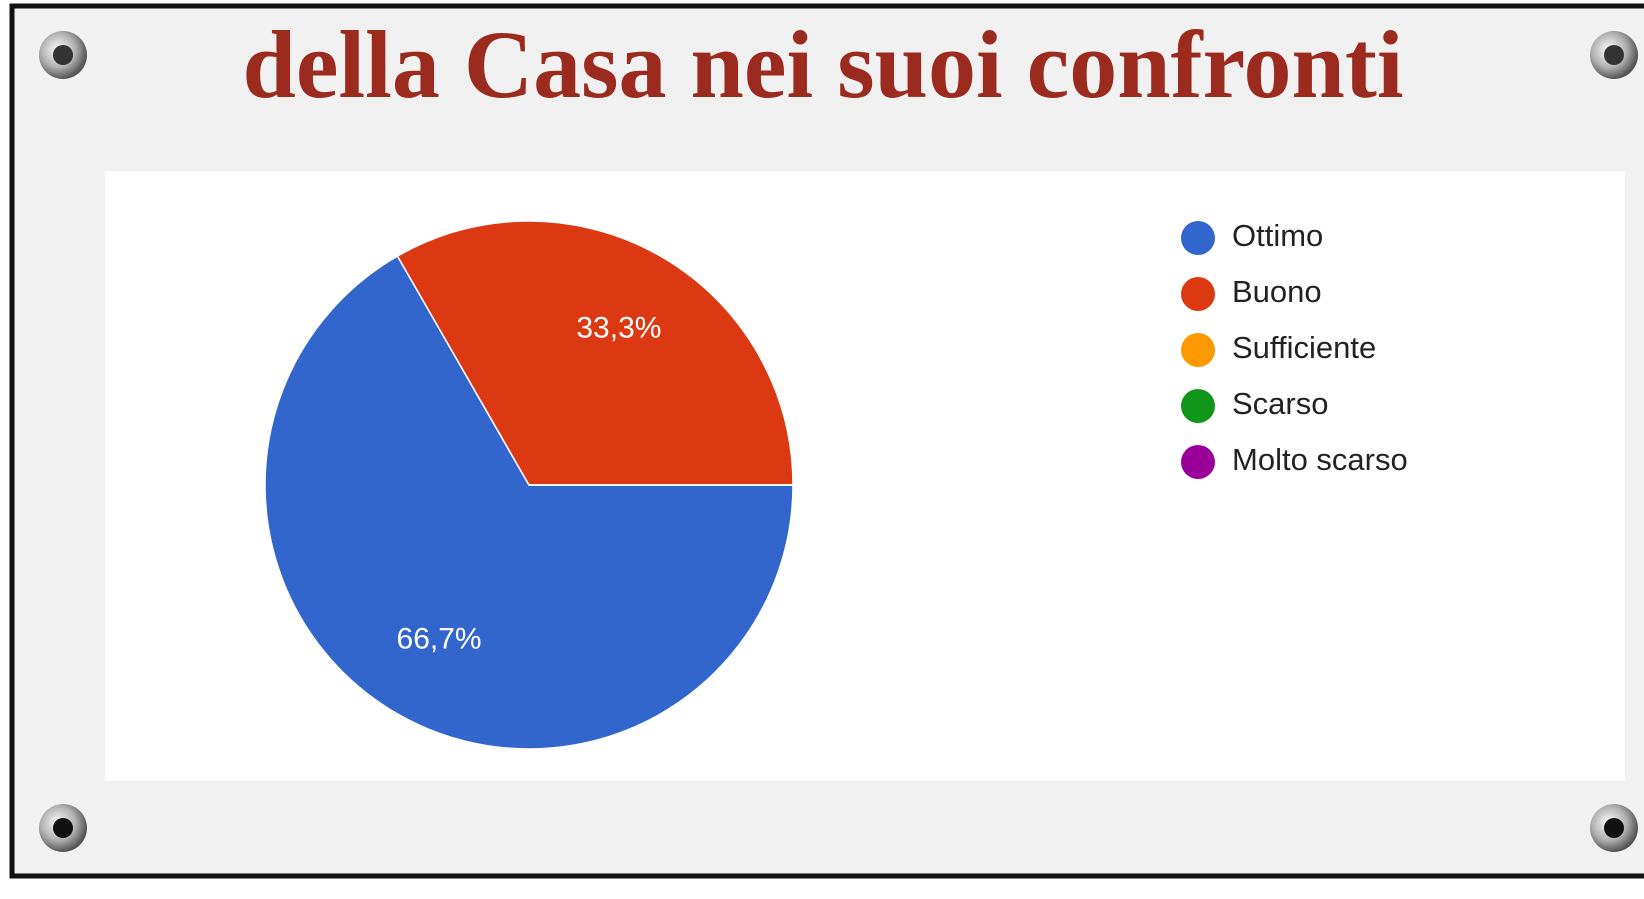 This screenshot has width=1644, height=899. I want to click on chart-title: della Casa nei suoi confronti, so click(823, 64).